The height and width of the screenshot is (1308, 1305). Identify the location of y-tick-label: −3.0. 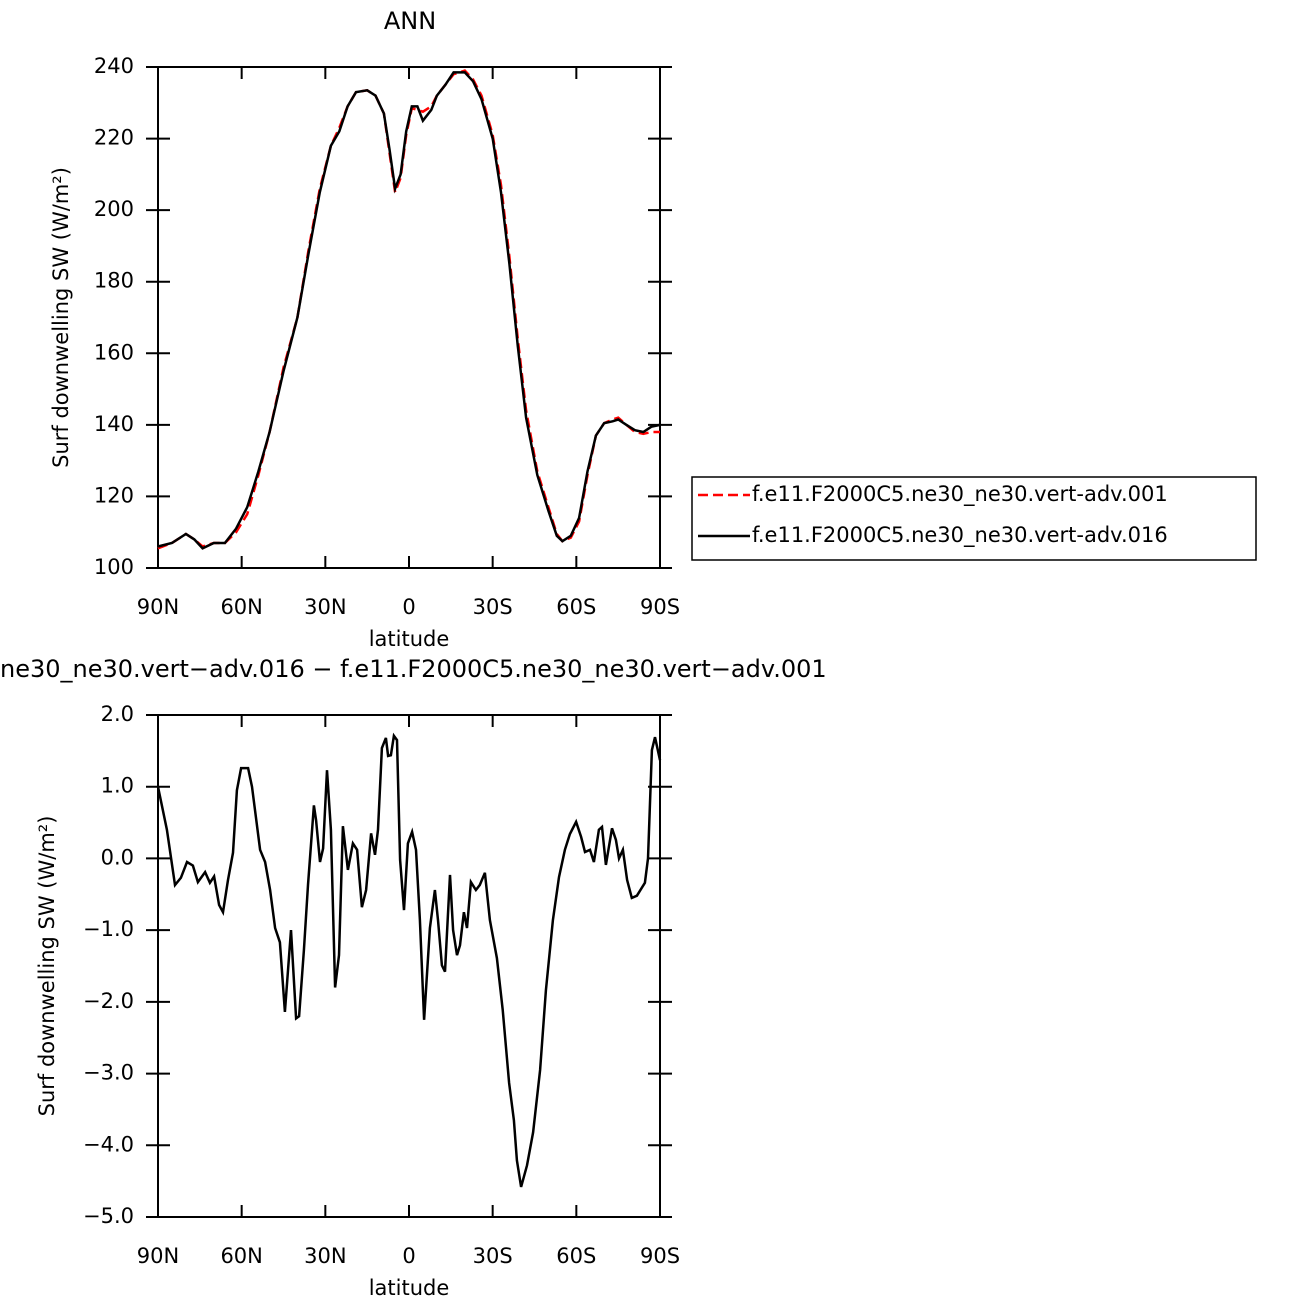
(108, 1073).